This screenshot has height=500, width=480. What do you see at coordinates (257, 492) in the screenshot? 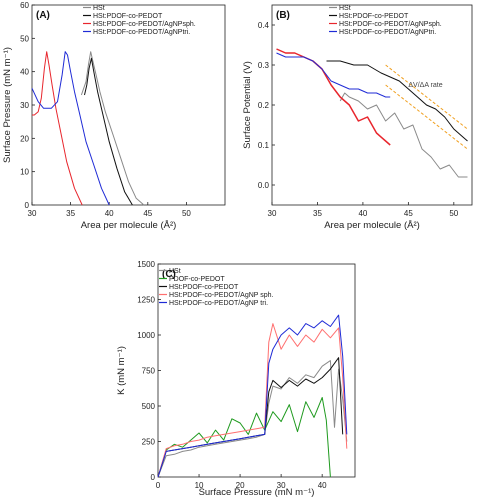
I see `x-axis-label: Surface Pressure (mN m⁻¹)` at bounding box center [257, 492].